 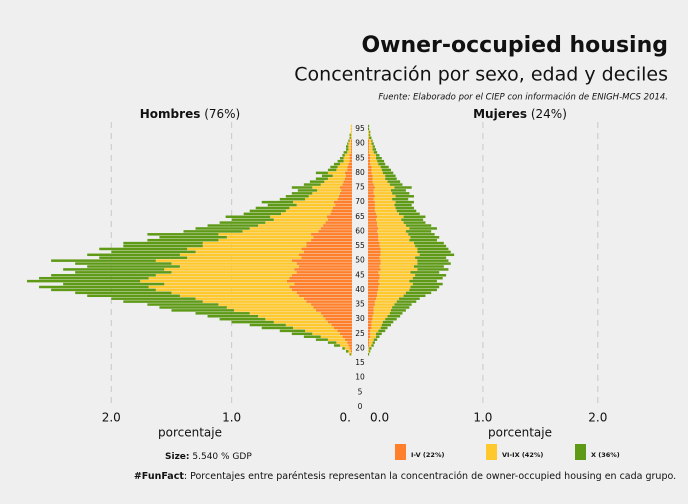 I want to click on y-tick-label: 60, so click(x=360, y=230).